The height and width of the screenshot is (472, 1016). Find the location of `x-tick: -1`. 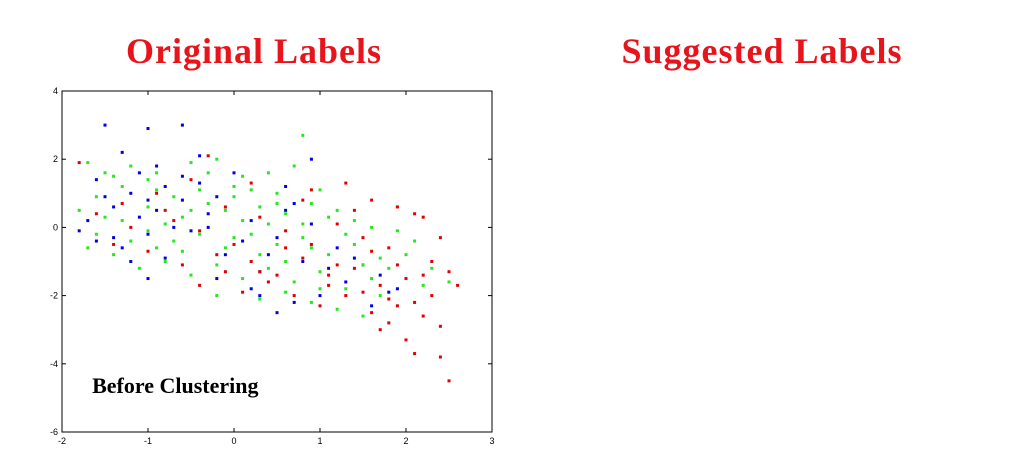

x-tick: -1 is located at coordinates (148, 268).